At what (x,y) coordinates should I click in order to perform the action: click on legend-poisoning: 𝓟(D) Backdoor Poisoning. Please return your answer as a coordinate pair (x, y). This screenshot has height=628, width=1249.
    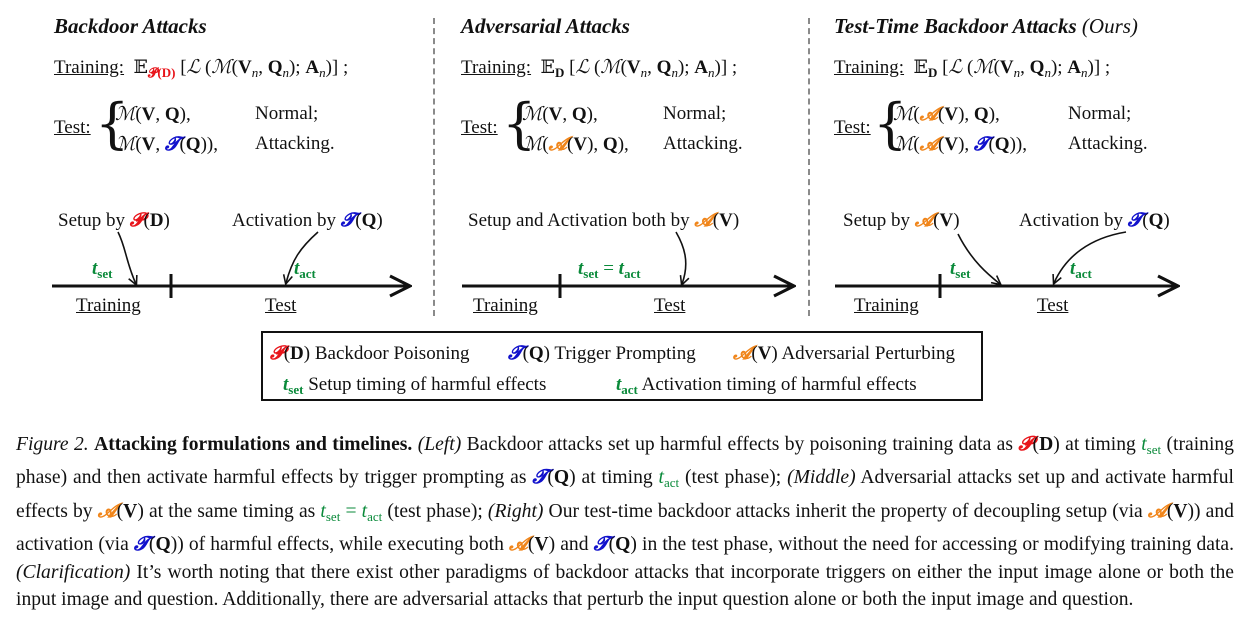
    Looking at the image, I should click on (370, 353).